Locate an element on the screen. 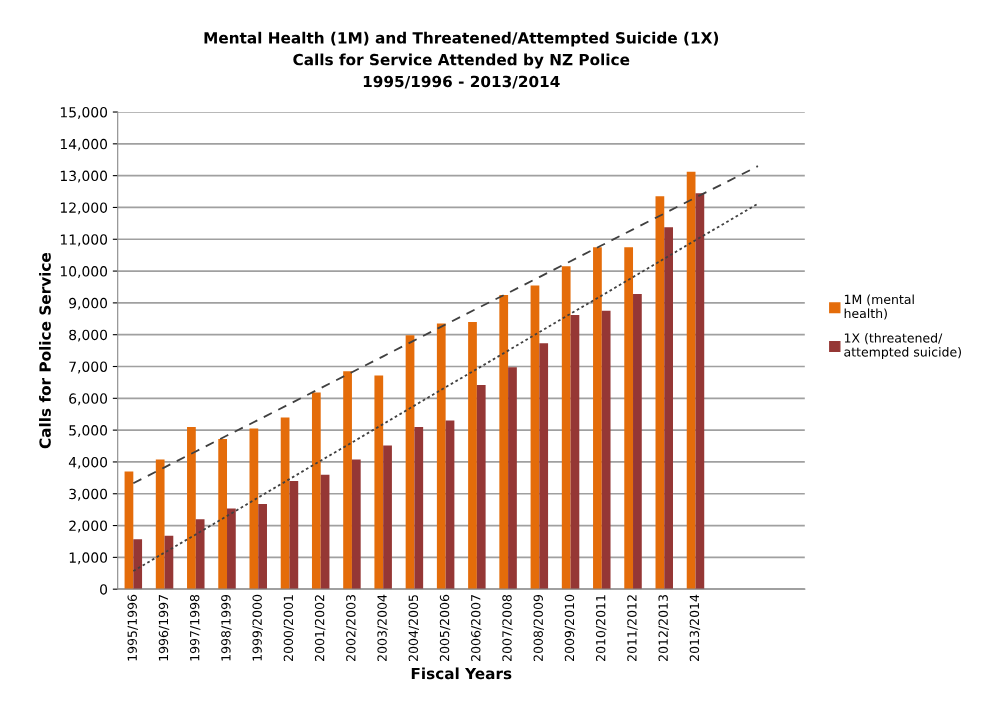 Image resolution: width=1006 pixels, height=709 pixels. x-tick-label: 2000/2001 is located at coordinates (289, 628).